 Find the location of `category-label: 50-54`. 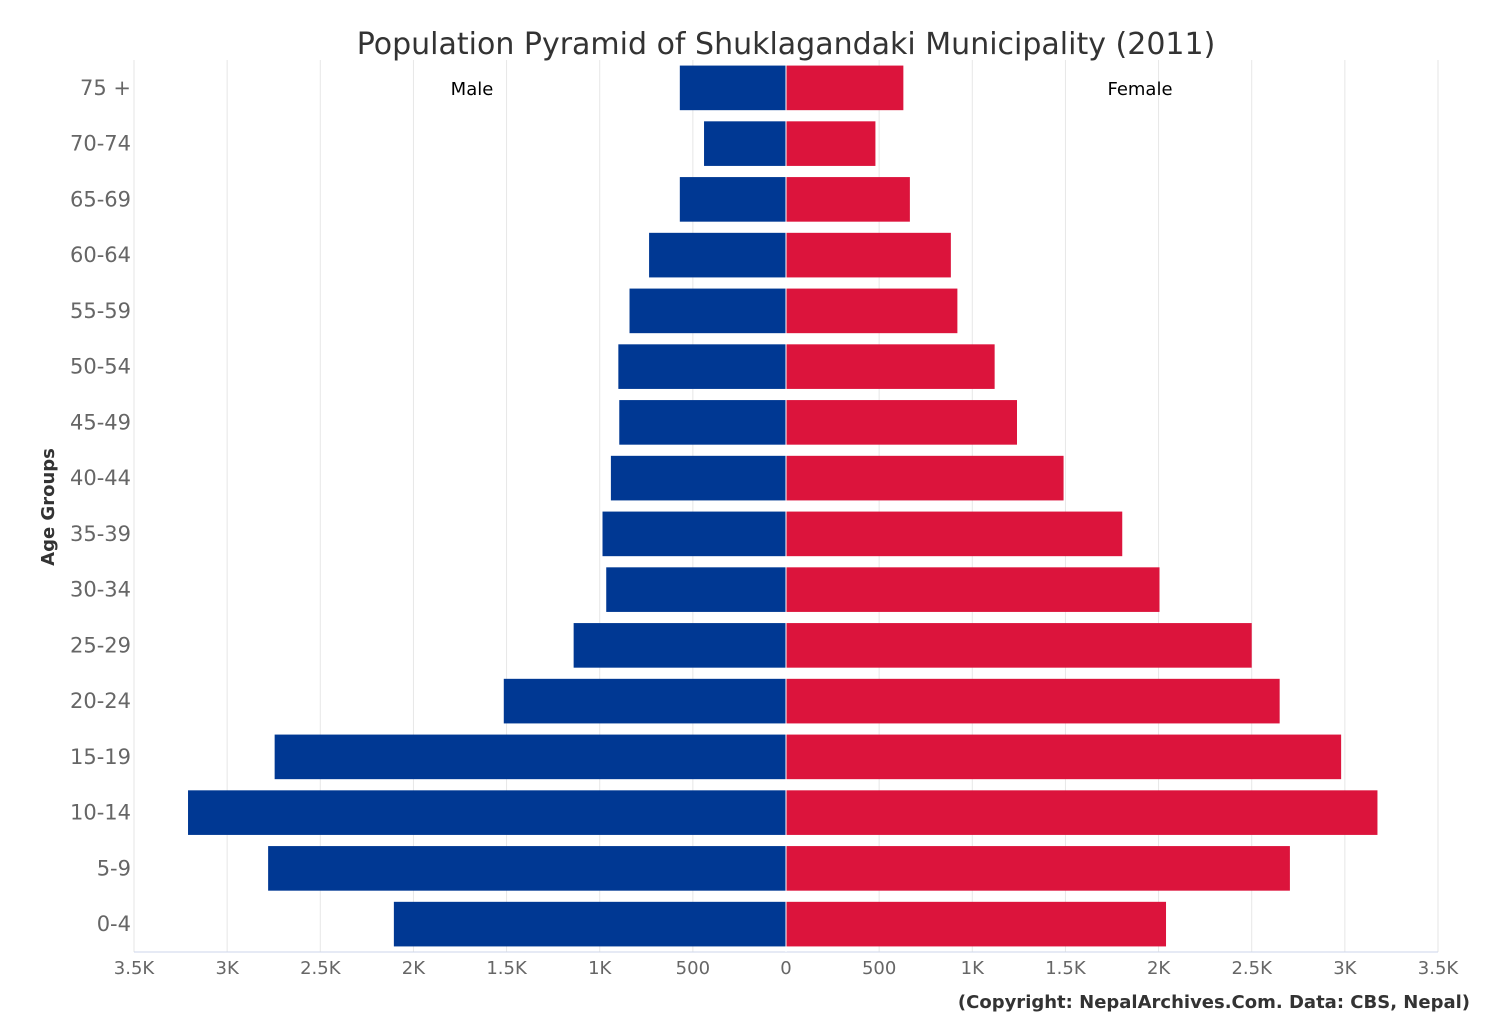

category-label: 50-54 is located at coordinates (100, 367).